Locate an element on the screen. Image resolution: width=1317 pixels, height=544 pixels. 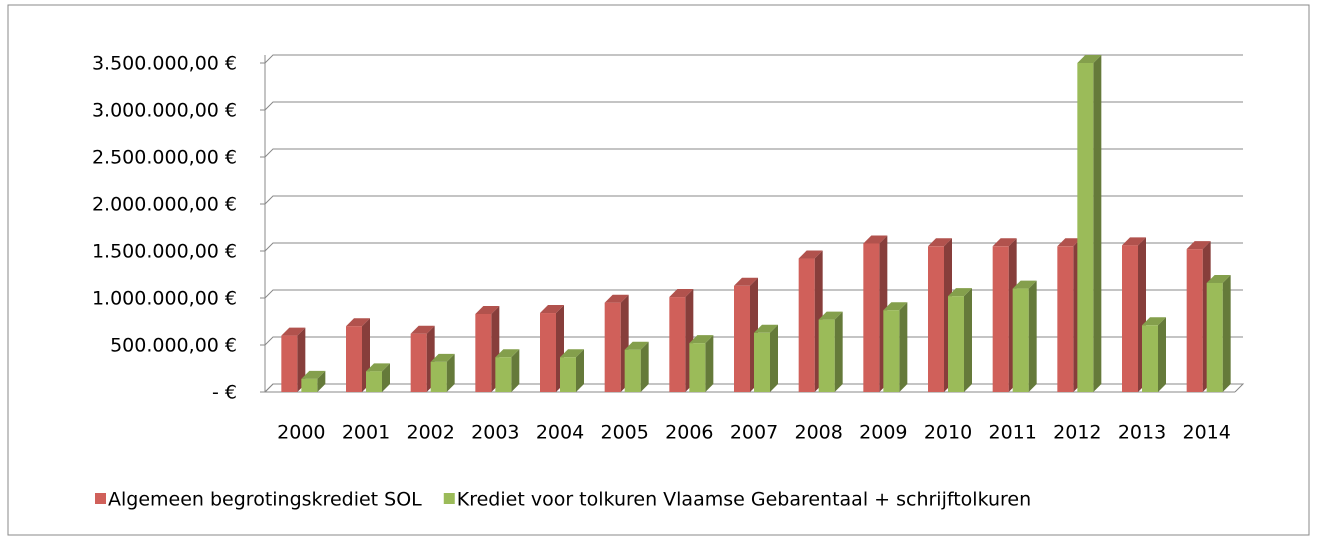
x-tick-label: 2009 is located at coordinates (883, 433).